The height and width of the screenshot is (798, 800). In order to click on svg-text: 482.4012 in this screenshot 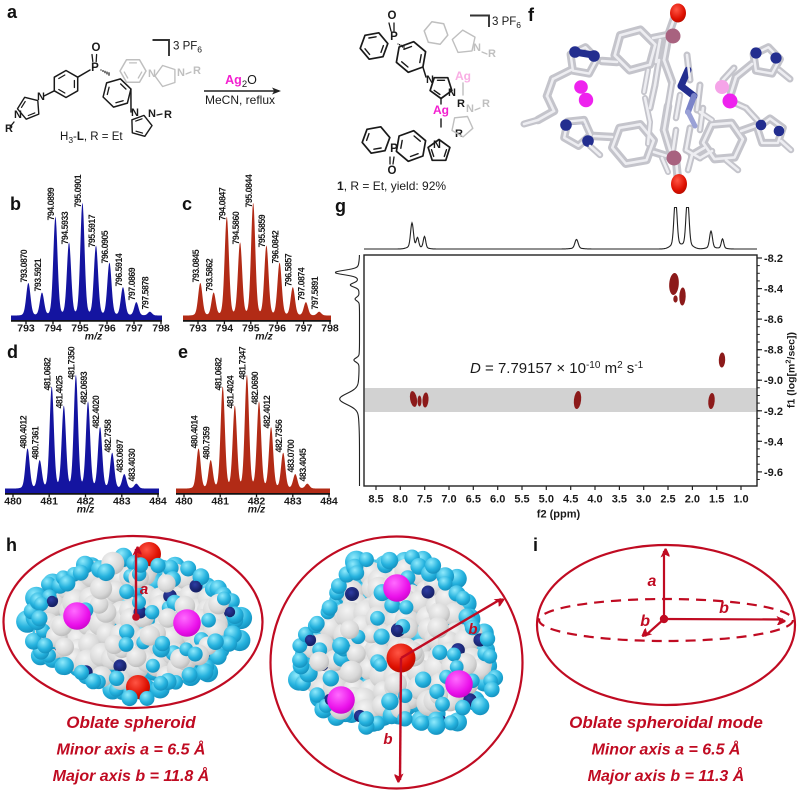, I will do `click(267, 411)`.